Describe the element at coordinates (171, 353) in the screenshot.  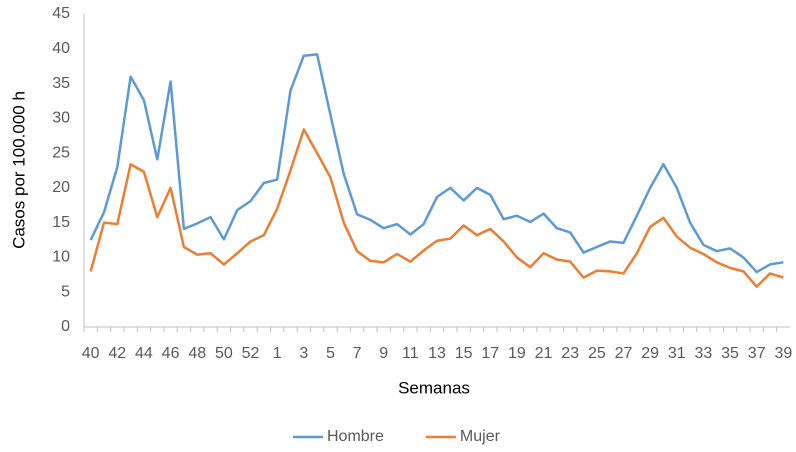
I see `x-tick-label: 46` at that location.